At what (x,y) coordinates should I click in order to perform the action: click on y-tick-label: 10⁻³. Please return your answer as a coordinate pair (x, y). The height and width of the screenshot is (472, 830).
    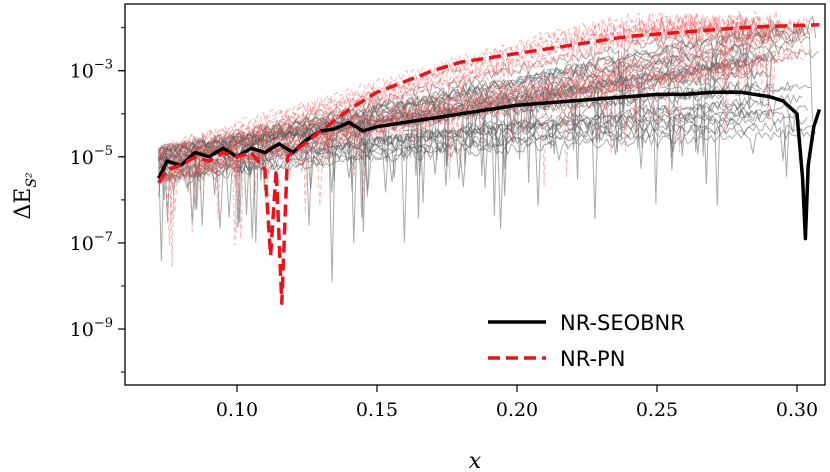
    Looking at the image, I should click on (91, 70).